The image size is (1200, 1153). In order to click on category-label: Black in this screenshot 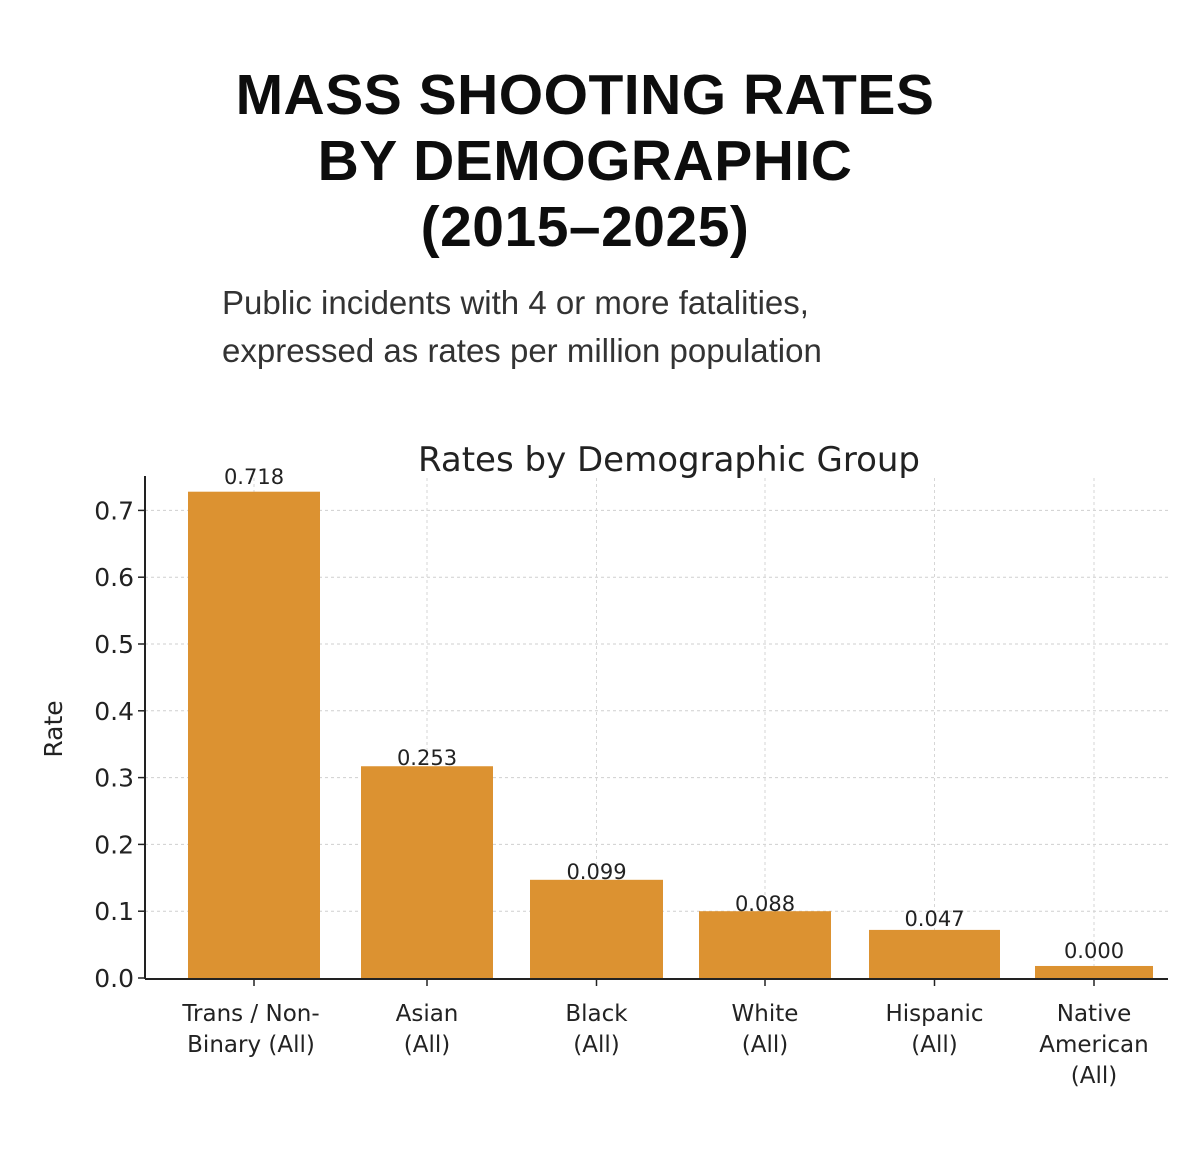, I will do `click(596, 1014)`.